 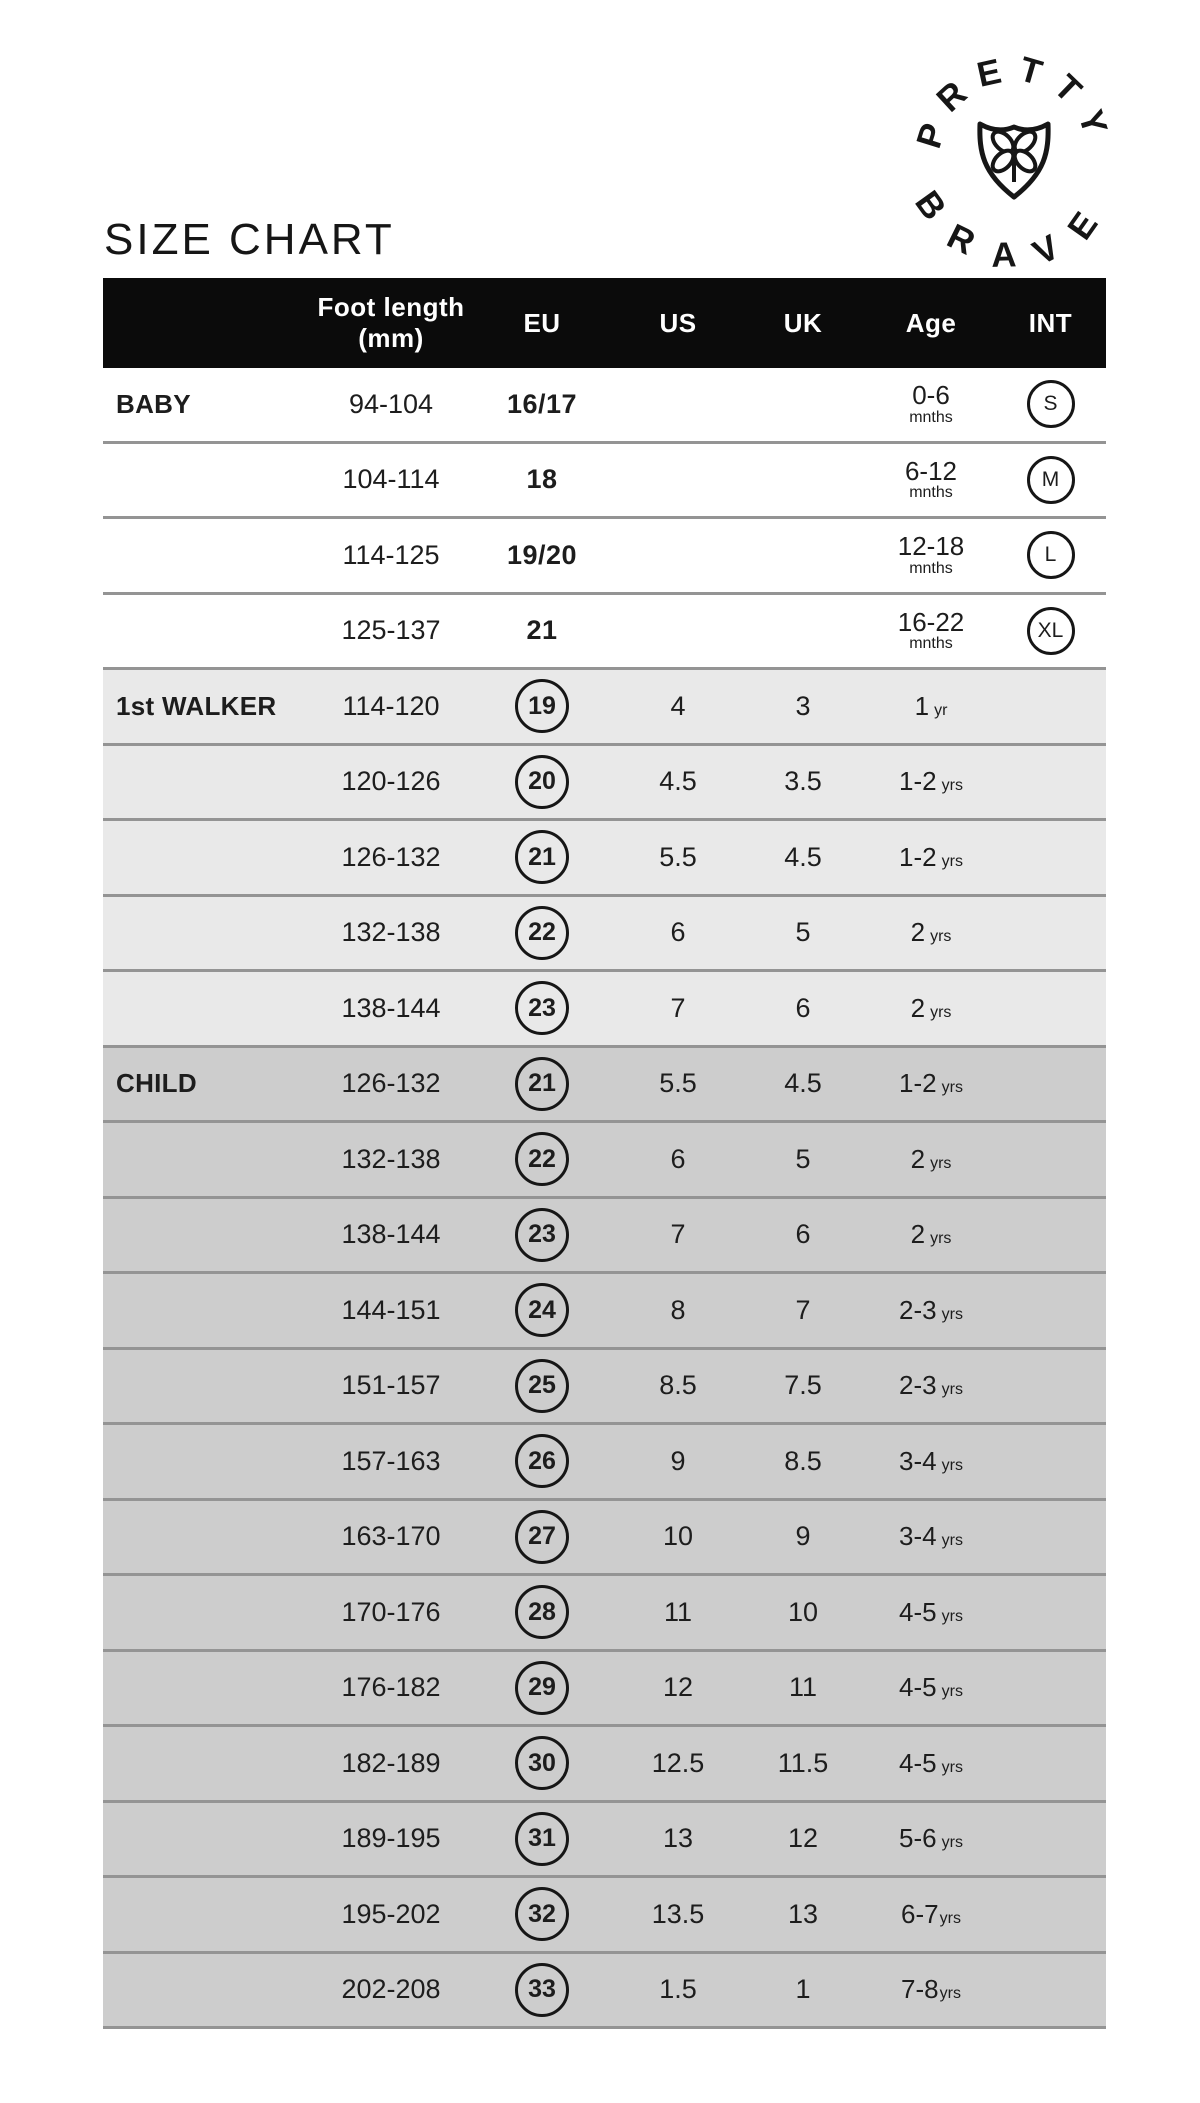 I want to click on cell-us: 12, so click(x=678, y=1687).